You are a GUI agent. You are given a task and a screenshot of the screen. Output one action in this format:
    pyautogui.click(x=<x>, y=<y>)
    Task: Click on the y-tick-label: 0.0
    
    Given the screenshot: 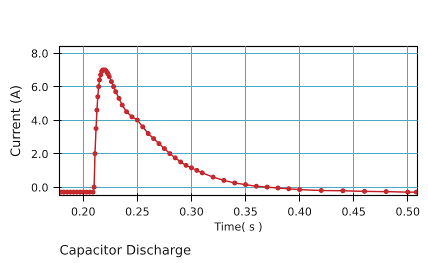 What is the action you would take?
    pyautogui.click(x=40, y=188)
    